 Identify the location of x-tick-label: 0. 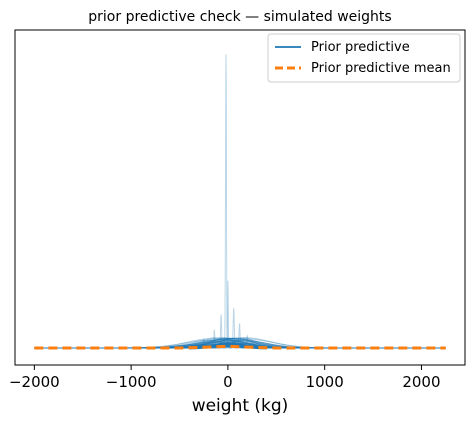
(228, 382).